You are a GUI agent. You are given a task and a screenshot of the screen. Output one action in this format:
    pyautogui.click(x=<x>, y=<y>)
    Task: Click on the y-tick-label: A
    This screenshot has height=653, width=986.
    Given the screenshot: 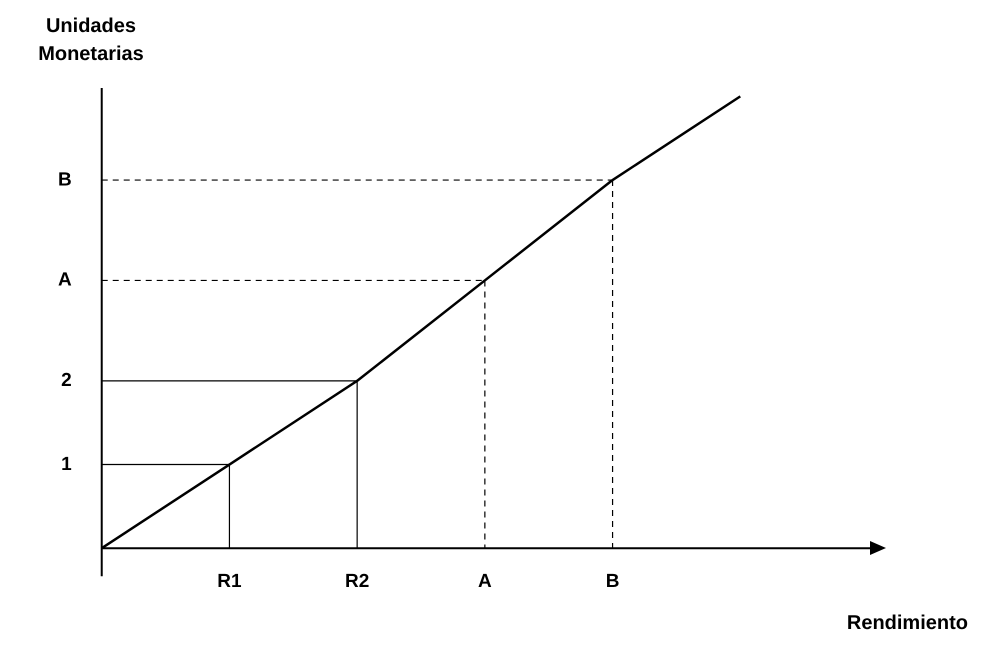 What is the action you would take?
    pyautogui.click(x=65, y=280)
    